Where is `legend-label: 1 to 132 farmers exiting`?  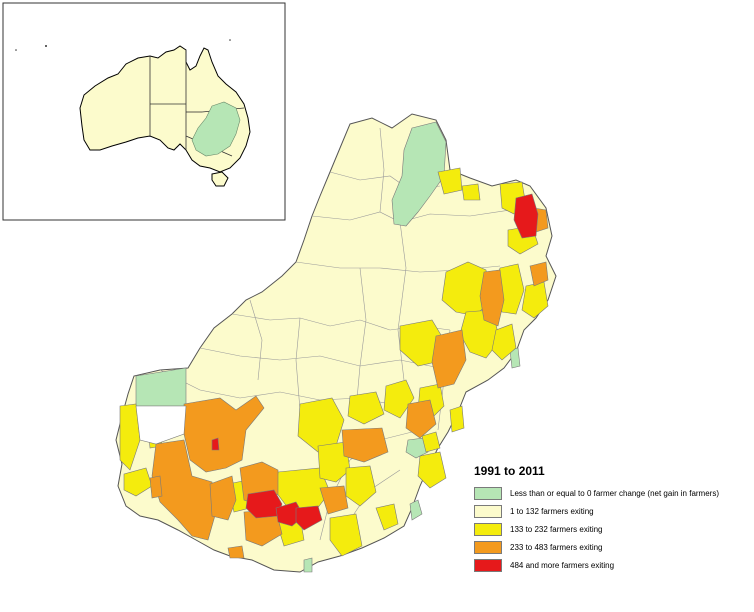
legend-label: 1 to 132 farmers exiting is located at coordinates (552, 511).